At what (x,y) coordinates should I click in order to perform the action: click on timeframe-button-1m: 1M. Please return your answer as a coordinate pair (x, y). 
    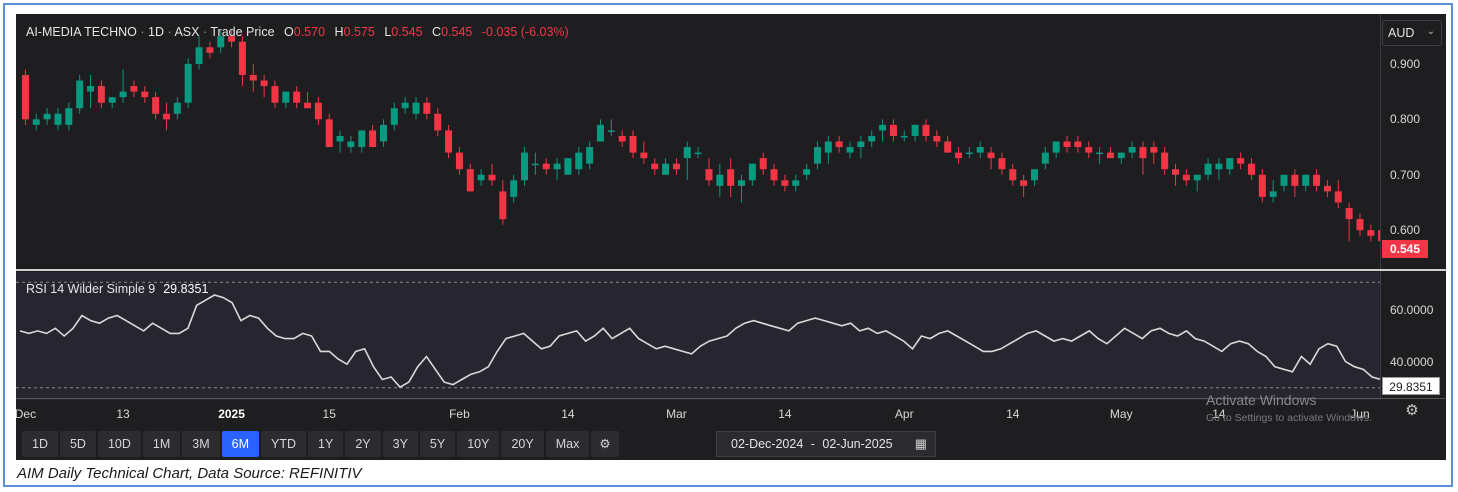
    Looking at the image, I should click on (161, 444).